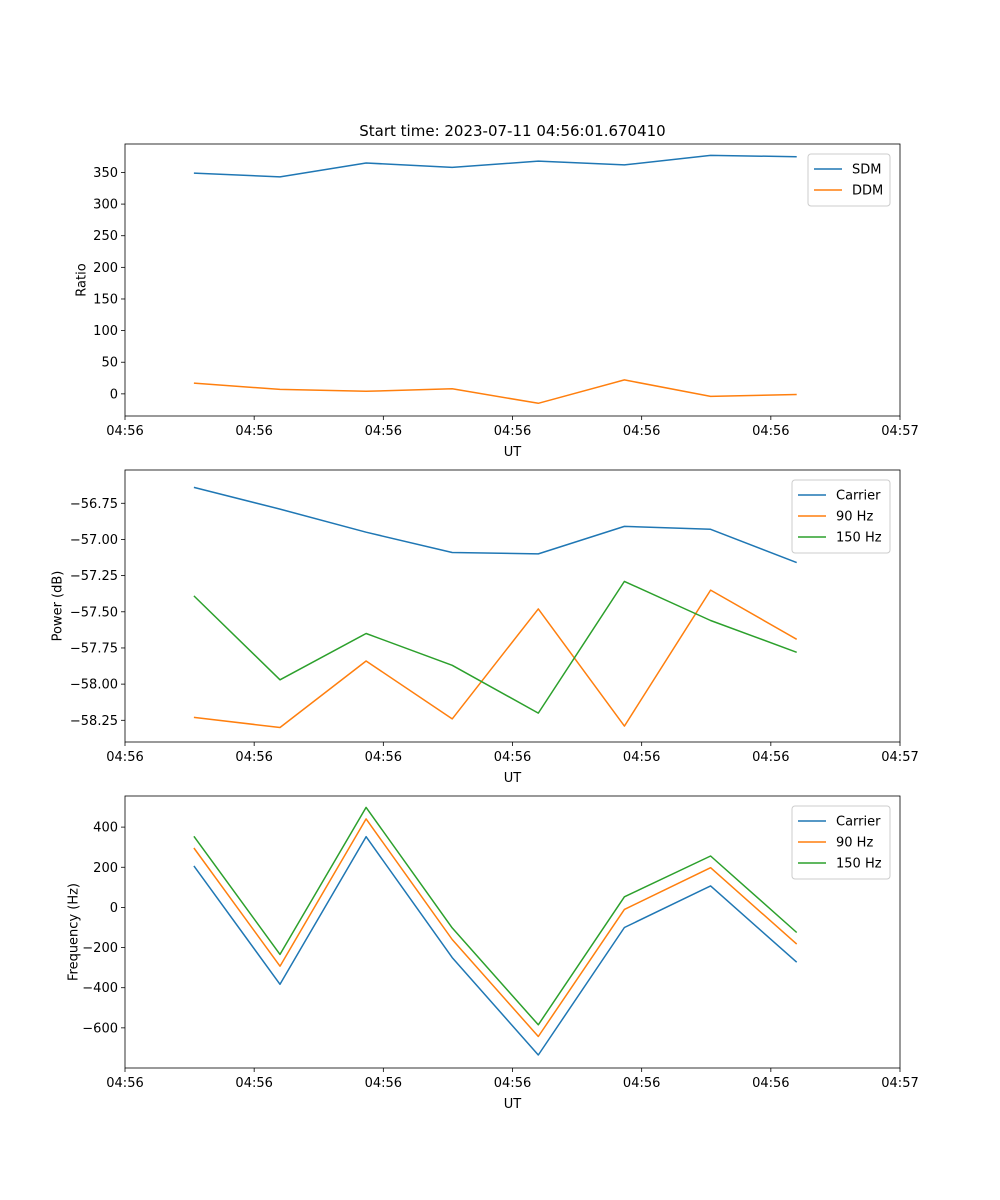 The width and height of the screenshot is (1000, 1200). I want to click on y-tick-label: −600, so click(100, 1028).